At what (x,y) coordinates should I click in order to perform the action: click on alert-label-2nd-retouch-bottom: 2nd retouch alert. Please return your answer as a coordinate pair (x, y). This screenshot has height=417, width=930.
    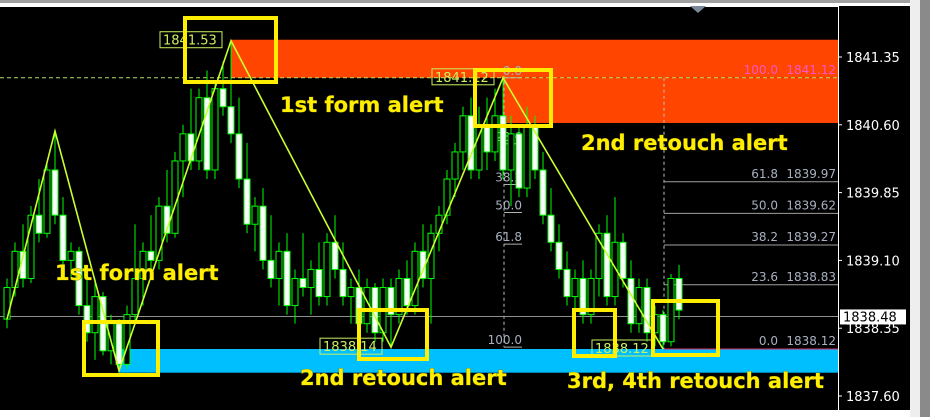
    Looking at the image, I should click on (403, 378).